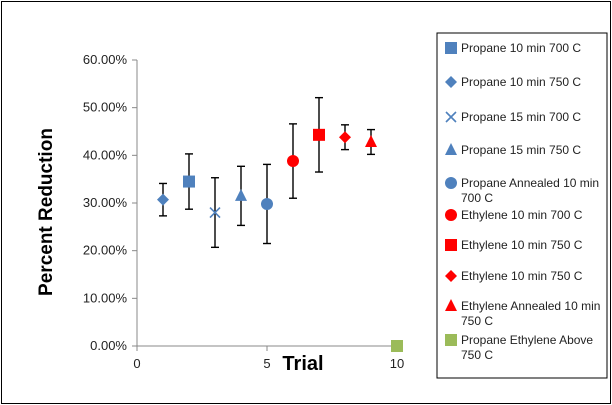 The image size is (612, 405). What do you see at coordinates (521, 117) in the screenshot?
I see `legend-label: Propane 15 min 700 C` at bounding box center [521, 117].